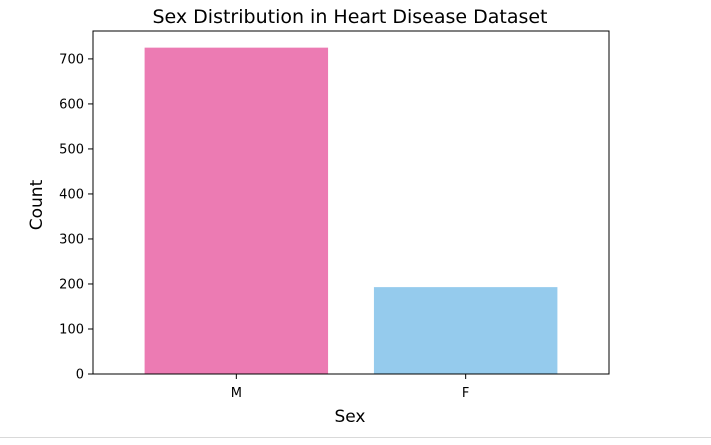 Image resolution: width=711 pixels, height=445 pixels. What do you see at coordinates (465, 330) in the screenshot?
I see `bar-f` at bounding box center [465, 330].